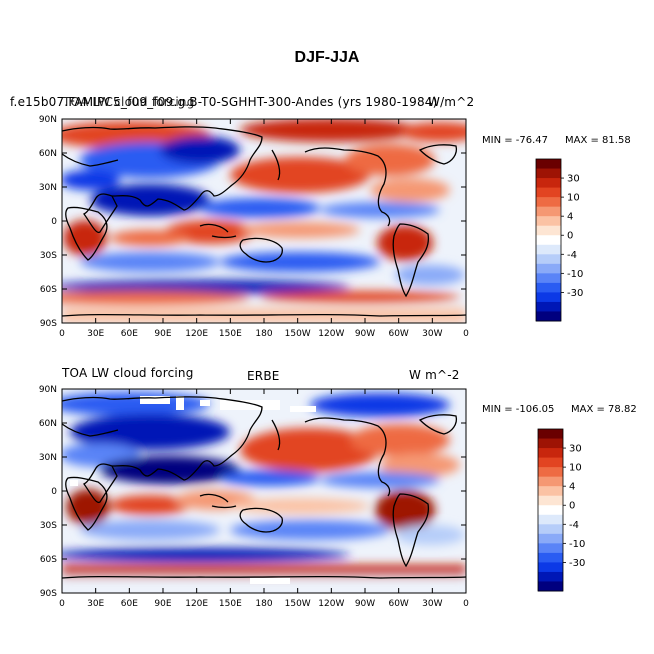  I want to click on panel2-min-label: MIN = -106.05, so click(518, 409).